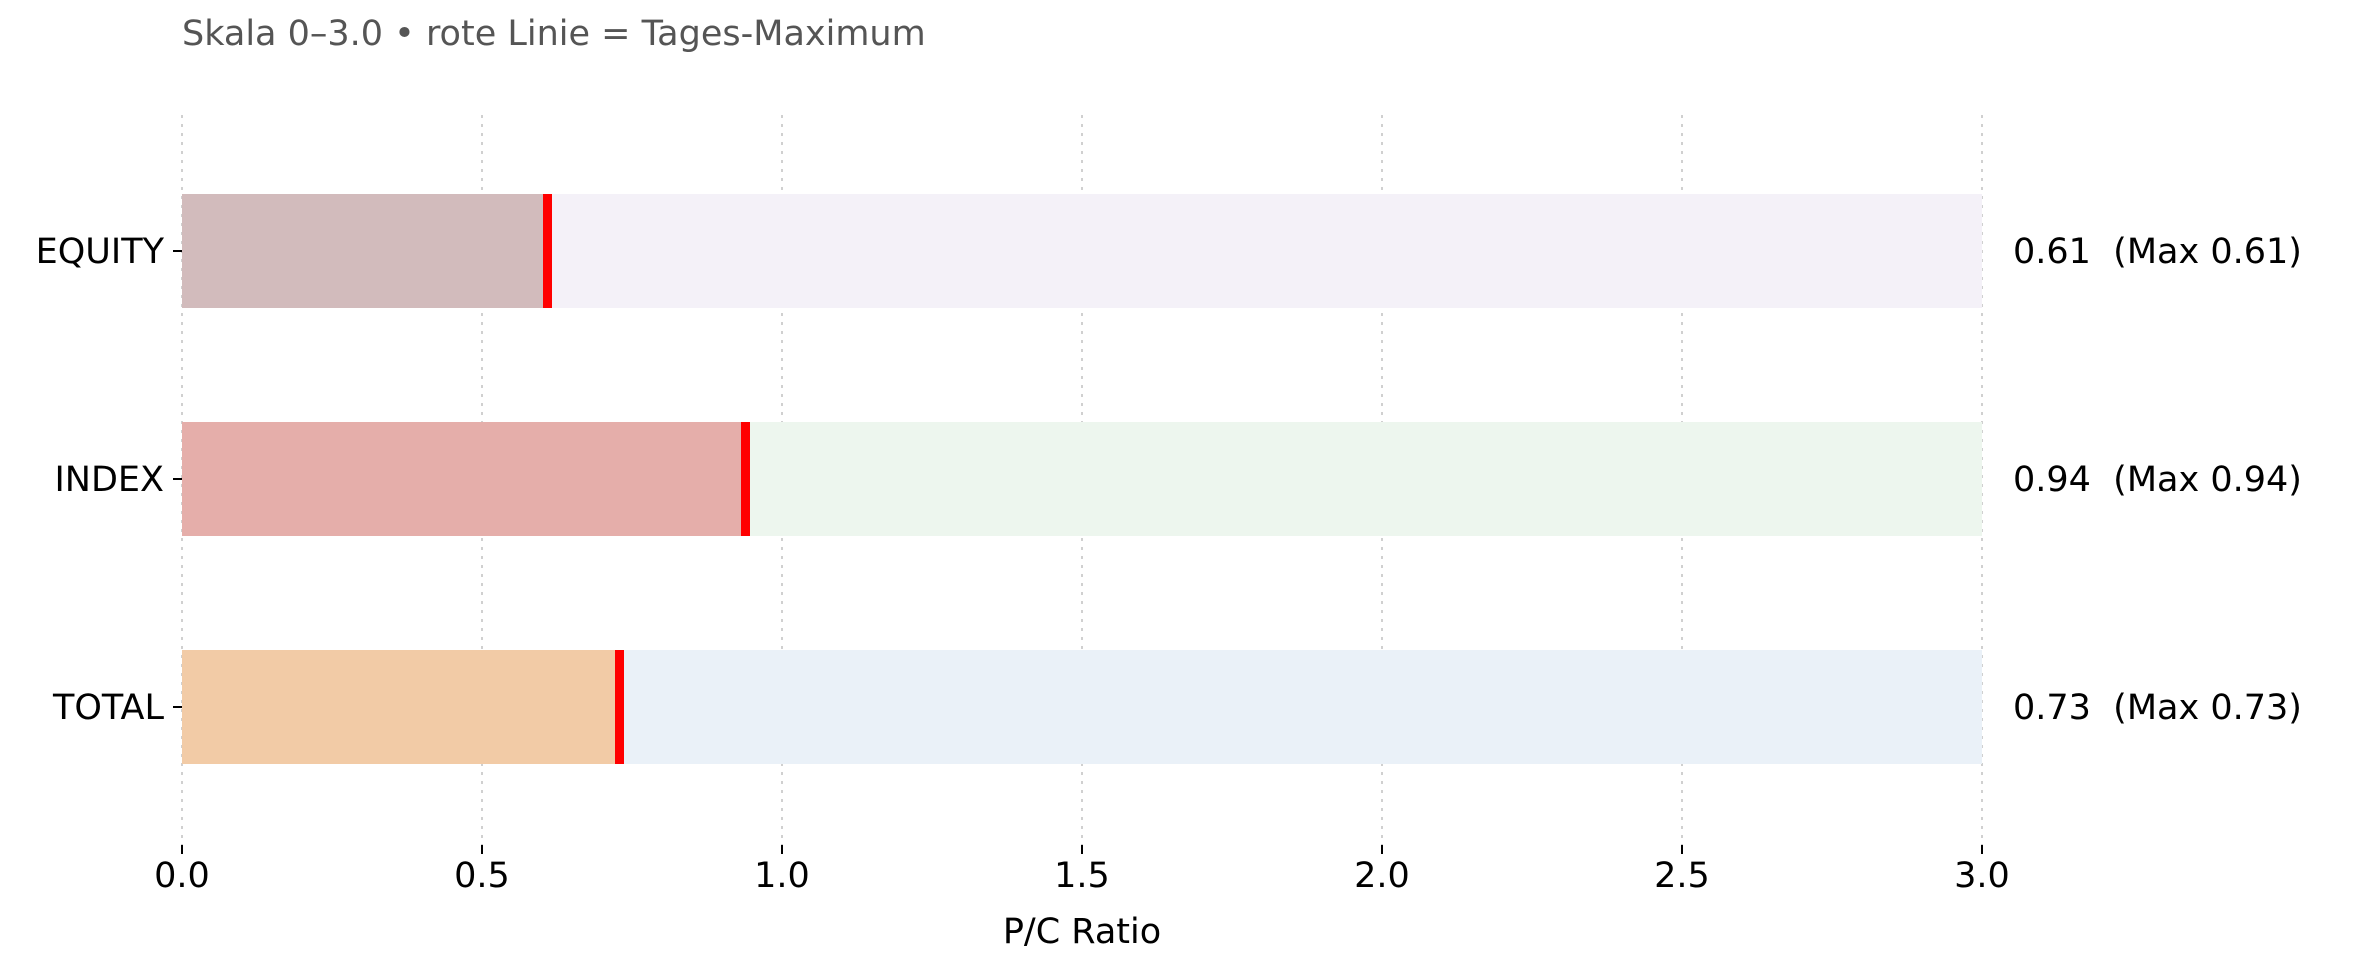  I want to click on bar-equity, so click(365, 251).